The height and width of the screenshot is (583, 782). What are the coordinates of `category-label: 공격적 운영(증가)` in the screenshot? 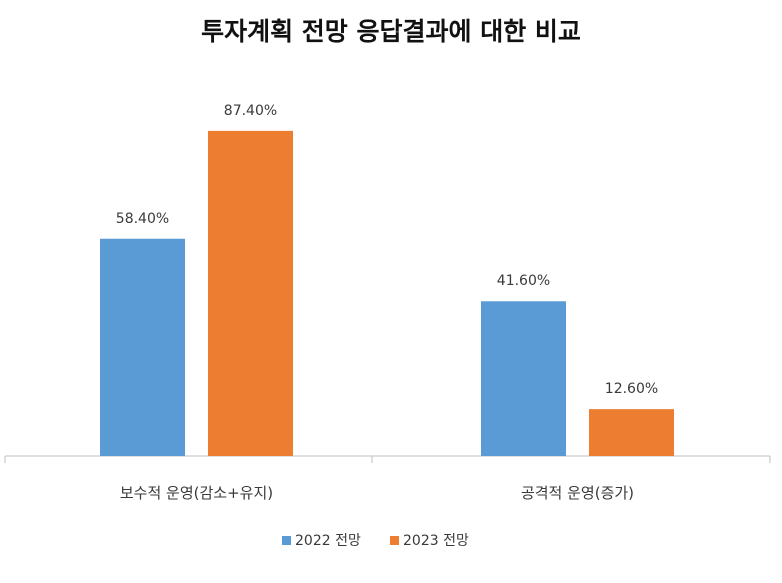 It's located at (577, 493).